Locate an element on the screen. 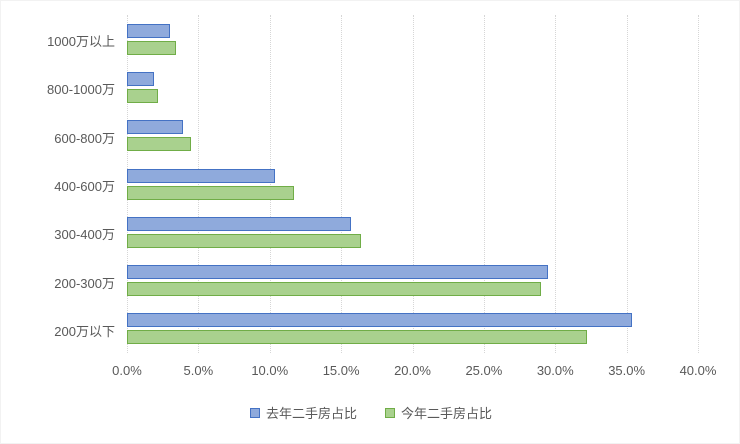 Image resolution: width=740 pixels, height=444 pixels. x-tick-label: 10.0% is located at coordinates (270, 370).